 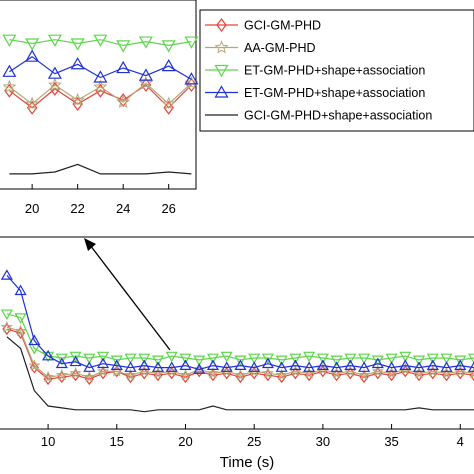 I want to click on x-tick-label: 4, so click(x=460, y=441).